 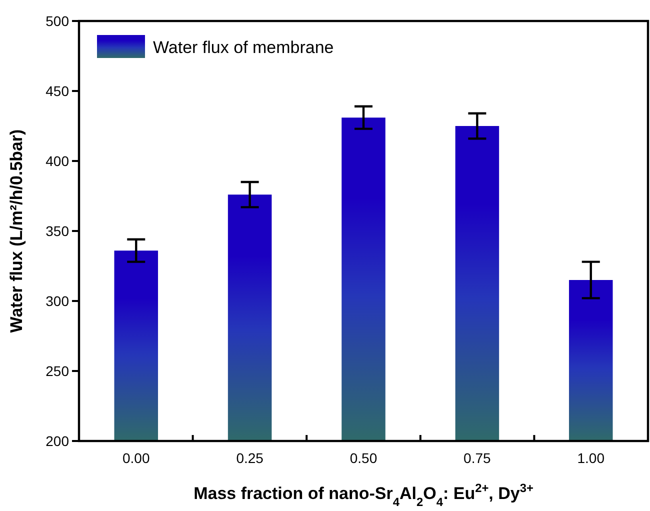 What do you see at coordinates (58, 300) in the screenshot?
I see `y-tick-label: 300` at bounding box center [58, 300].